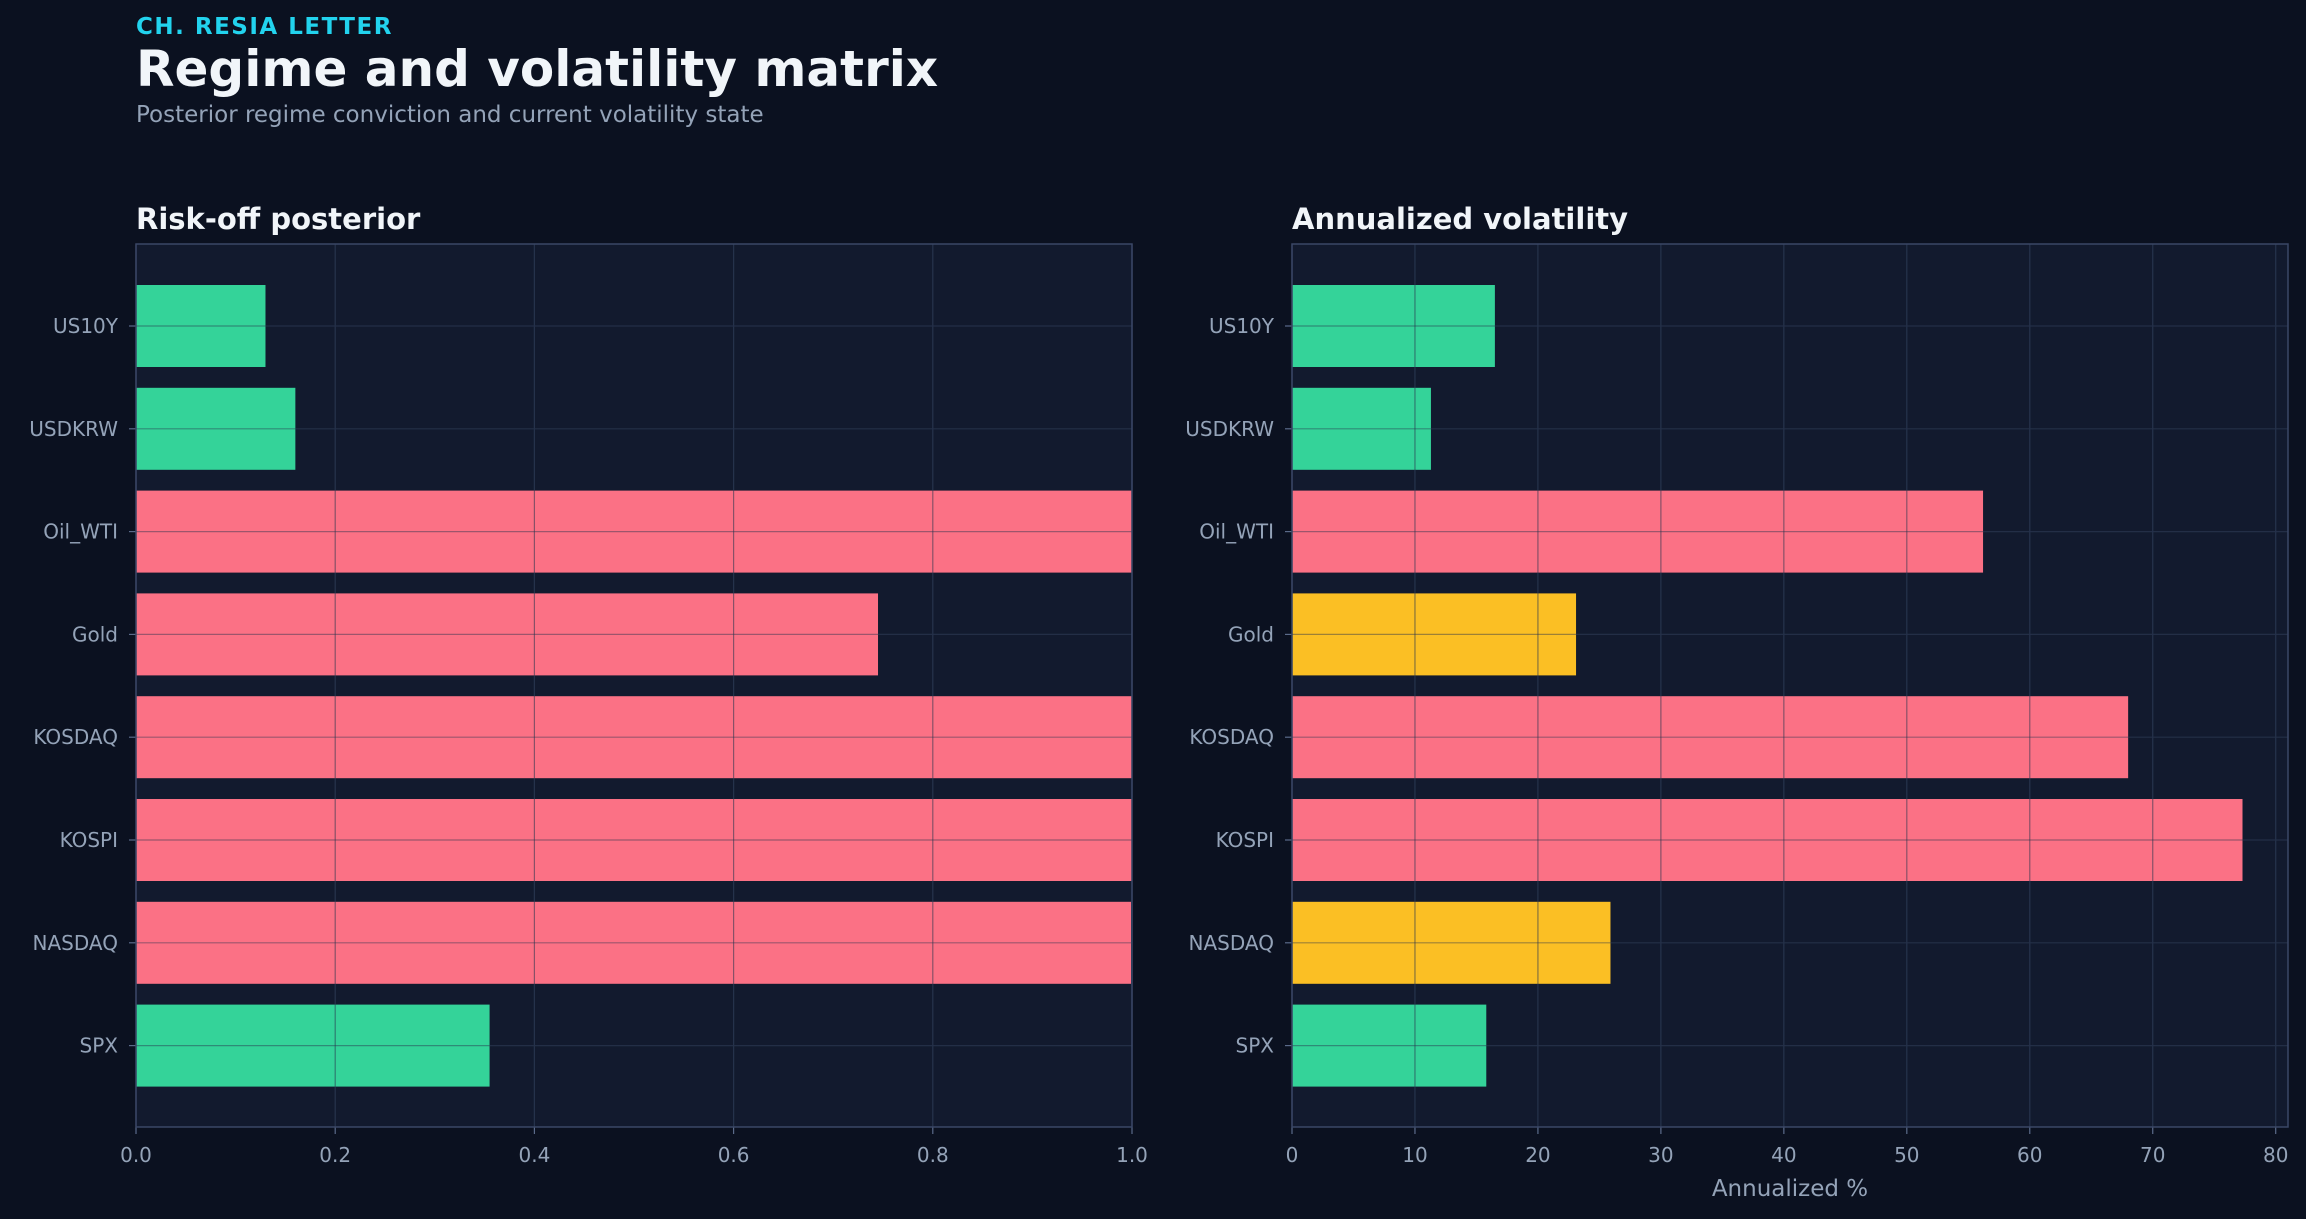  What do you see at coordinates (534, 1155) in the screenshot?
I see `x-tick-label: 0.4` at bounding box center [534, 1155].